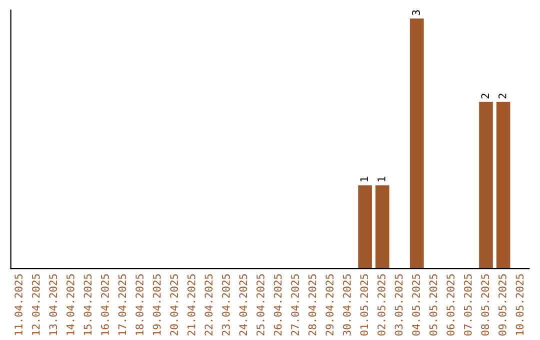  Describe the element at coordinates (278, 305) in the screenshot. I see `x-tick-label: 26.04.2025` at that location.